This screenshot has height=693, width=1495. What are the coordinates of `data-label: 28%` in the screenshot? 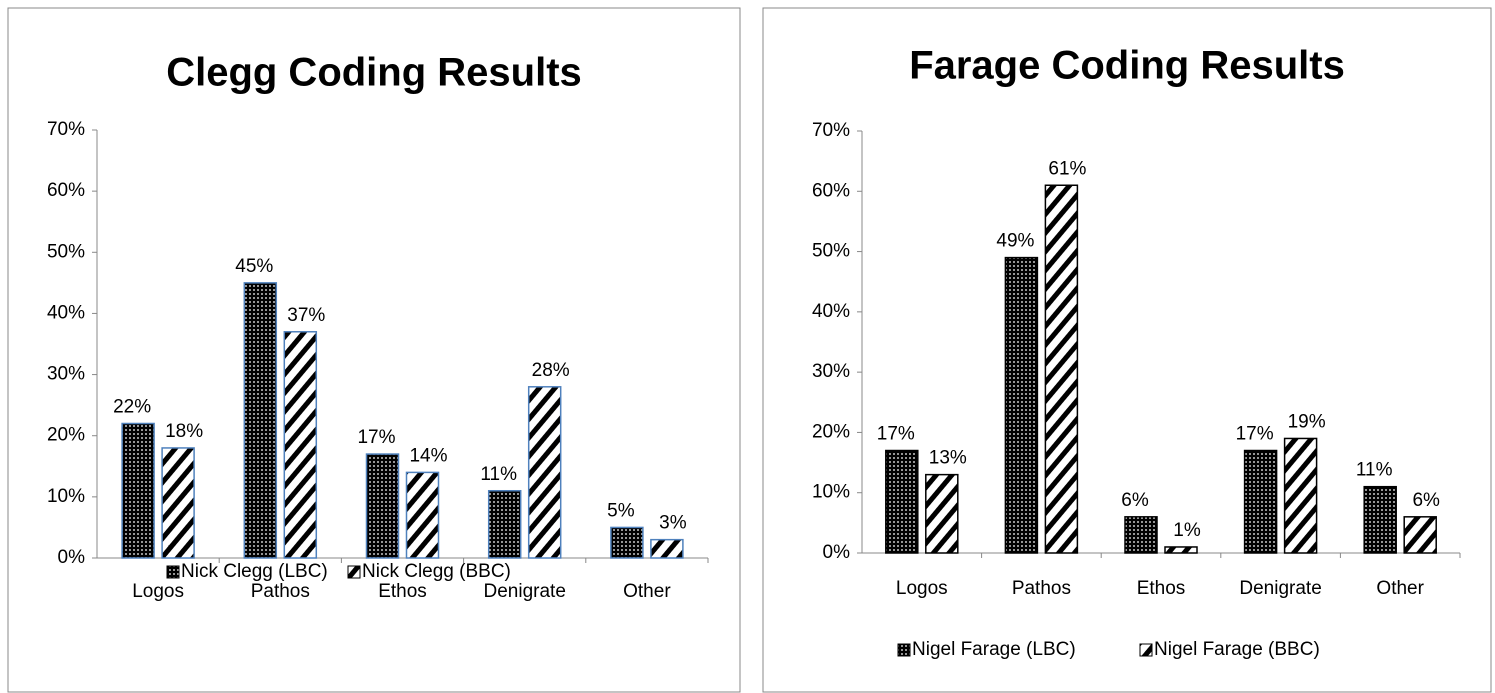 It's located at (551, 370).